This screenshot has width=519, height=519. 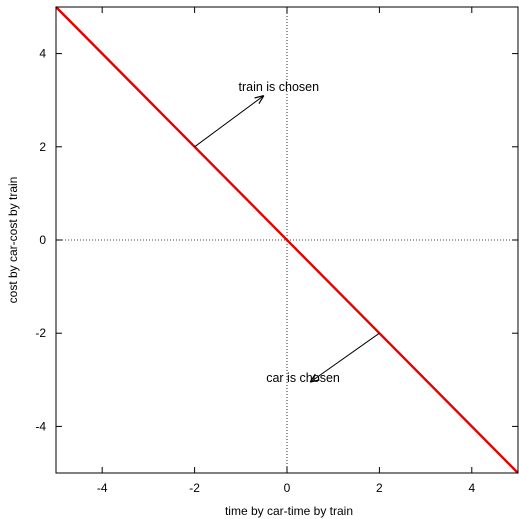 What do you see at coordinates (13, 240) in the screenshot?
I see `y-axis-label: cost by car-cost by train` at bounding box center [13, 240].